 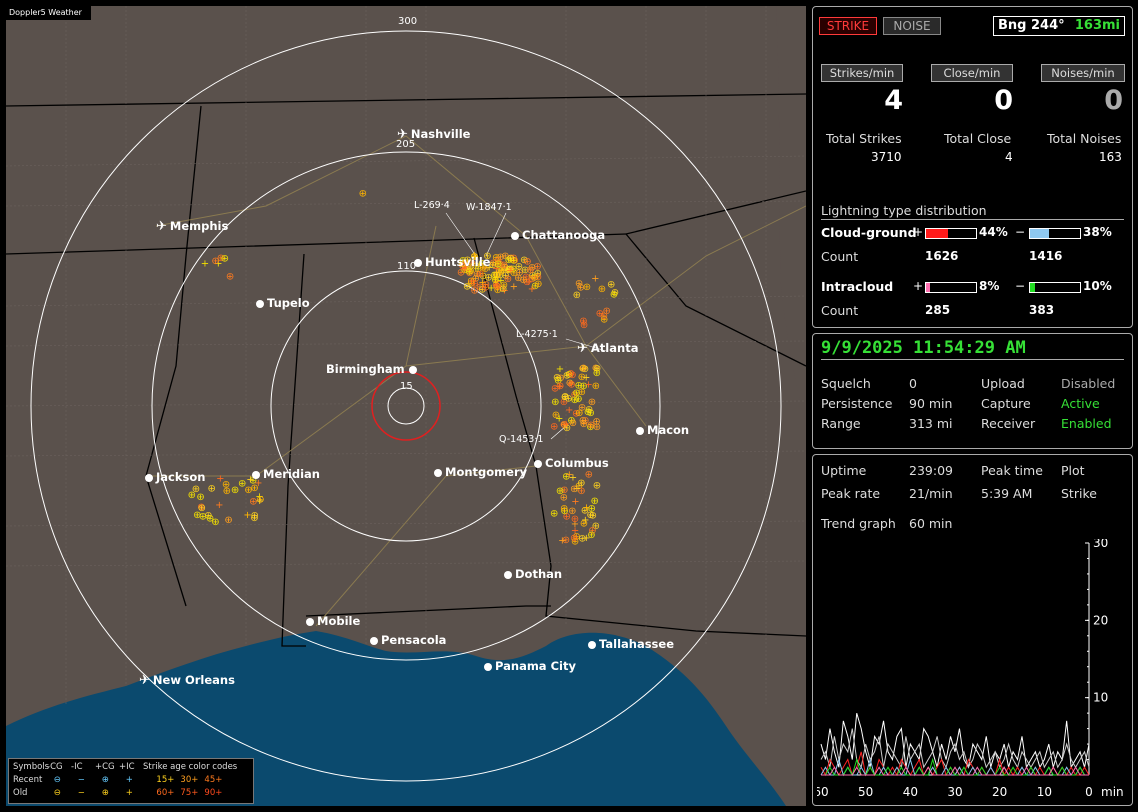 I want to click on trend-y-tick-label: 20, so click(x=1100, y=620).